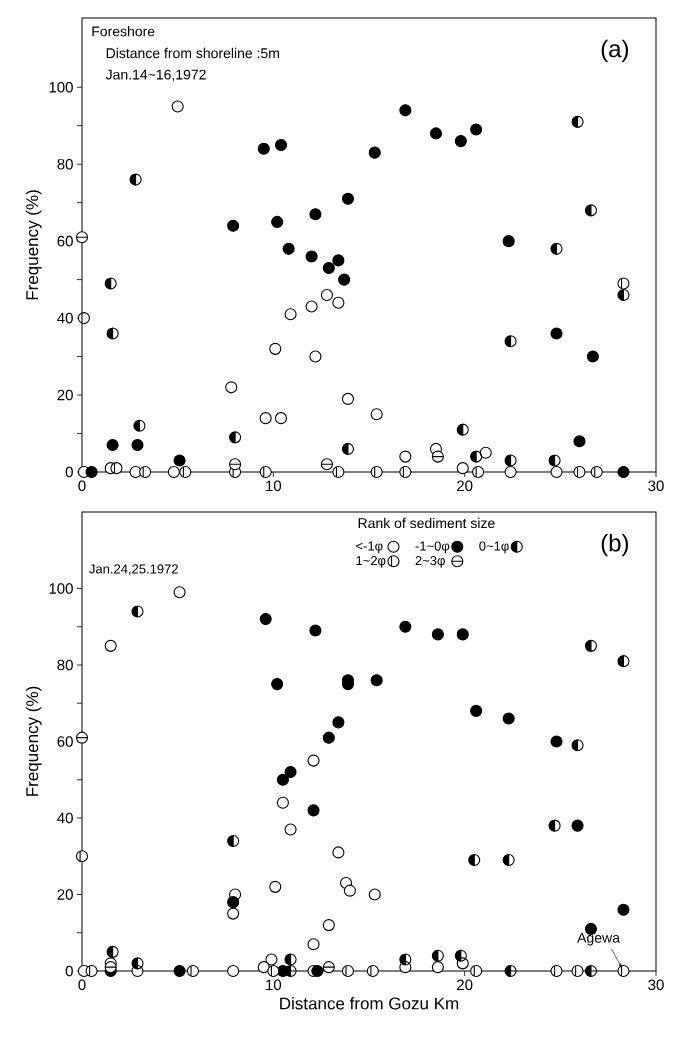  Describe the element at coordinates (65, 318) in the screenshot. I see `y-tick-label: 40` at that location.